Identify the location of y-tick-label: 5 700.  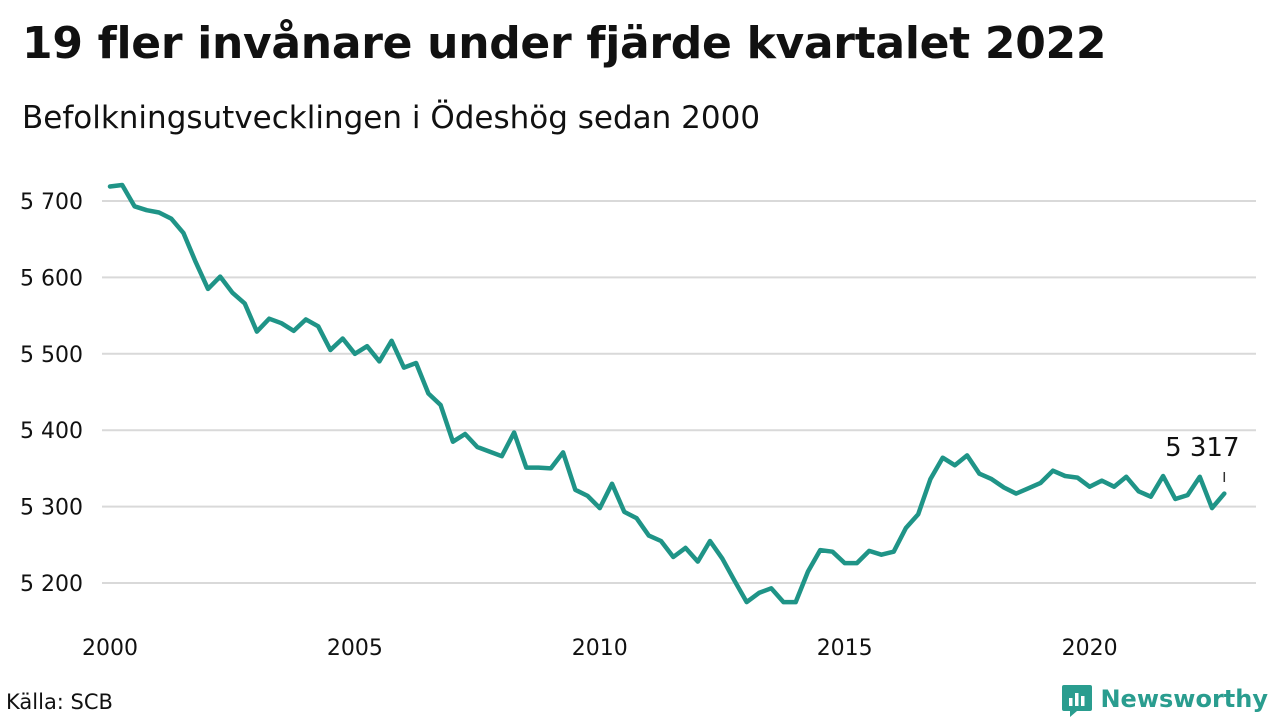
(51, 202).